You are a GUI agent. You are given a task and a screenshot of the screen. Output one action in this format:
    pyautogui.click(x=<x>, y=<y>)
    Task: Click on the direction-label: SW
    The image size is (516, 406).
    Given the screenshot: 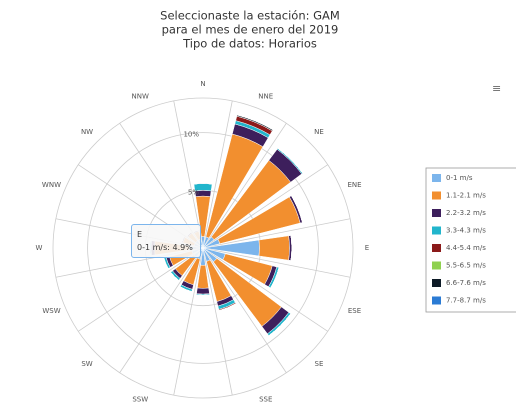 What is the action you would take?
    pyautogui.click(x=86, y=364)
    